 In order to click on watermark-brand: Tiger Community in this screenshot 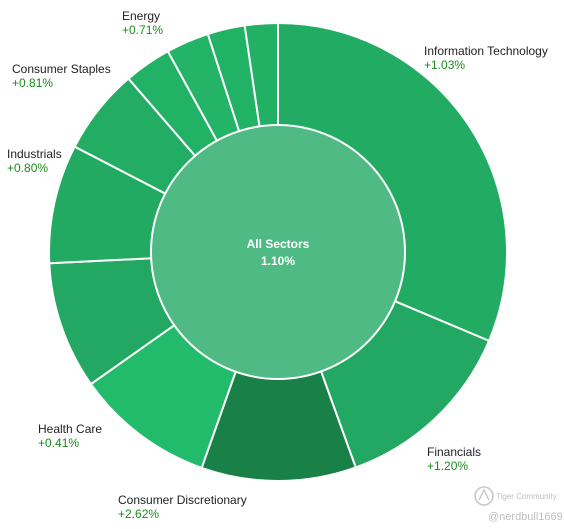, I will do `click(526, 496)`.